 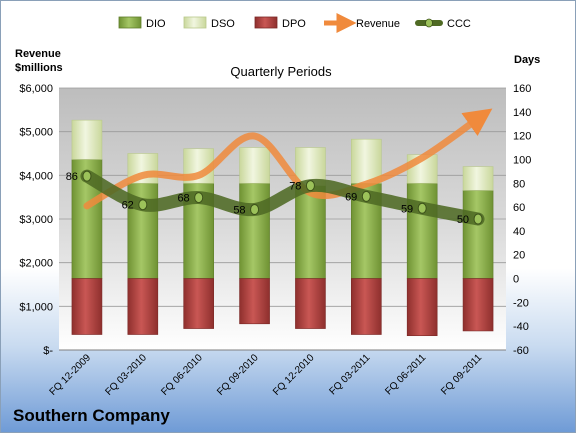 What do you see at coordinates (39, 68) in the screenshot?
I see `left-axis-label-line-2: $millions` at bounding box center [39, 68].